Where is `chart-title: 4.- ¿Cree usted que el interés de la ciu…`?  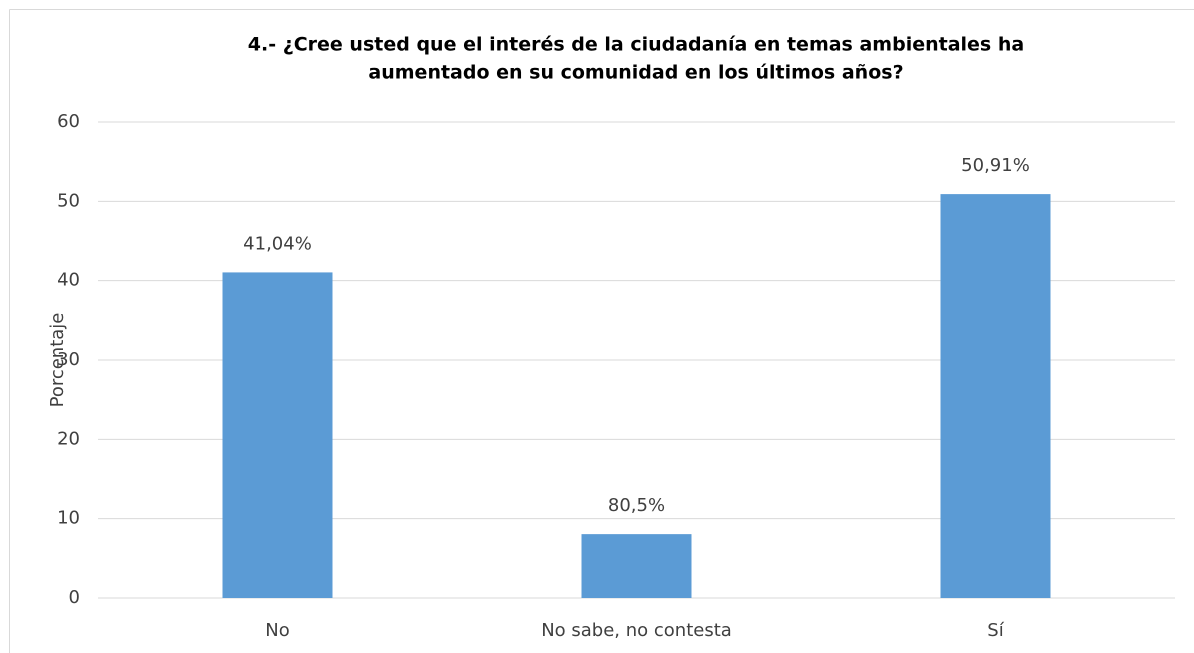
chart-title: 4.- ¿Cree usted que el interés de la ciu… is located at coordinates (636, 45).